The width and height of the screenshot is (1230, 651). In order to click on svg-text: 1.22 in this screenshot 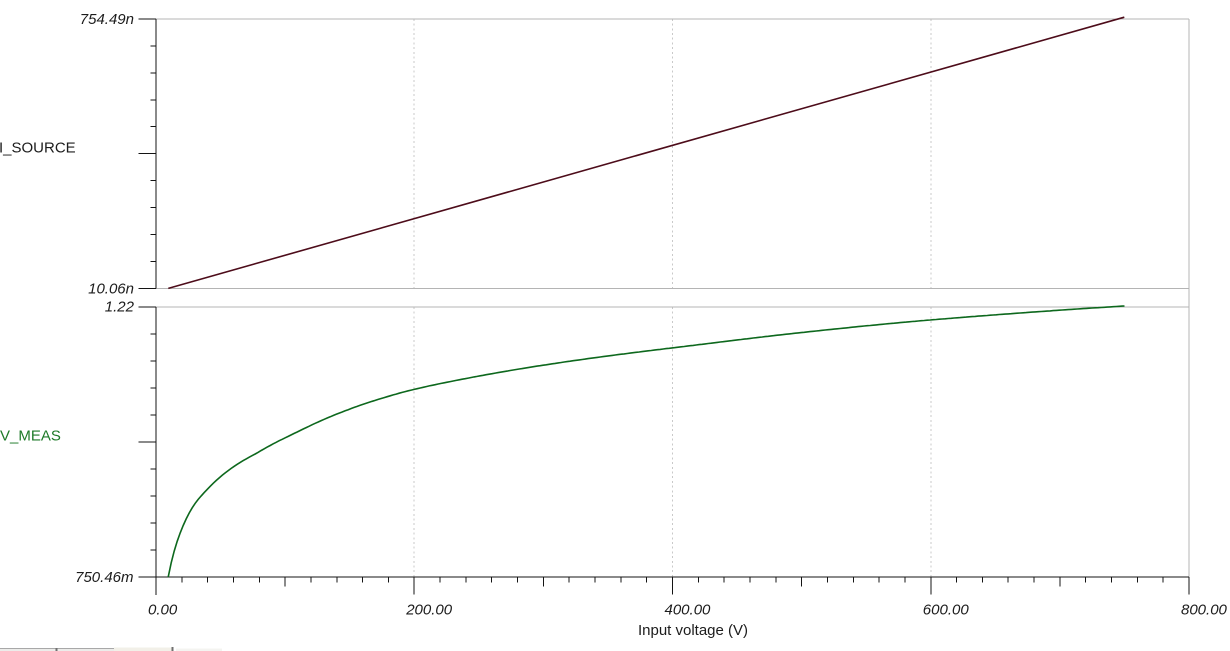, I will do `click(120, 307)`.